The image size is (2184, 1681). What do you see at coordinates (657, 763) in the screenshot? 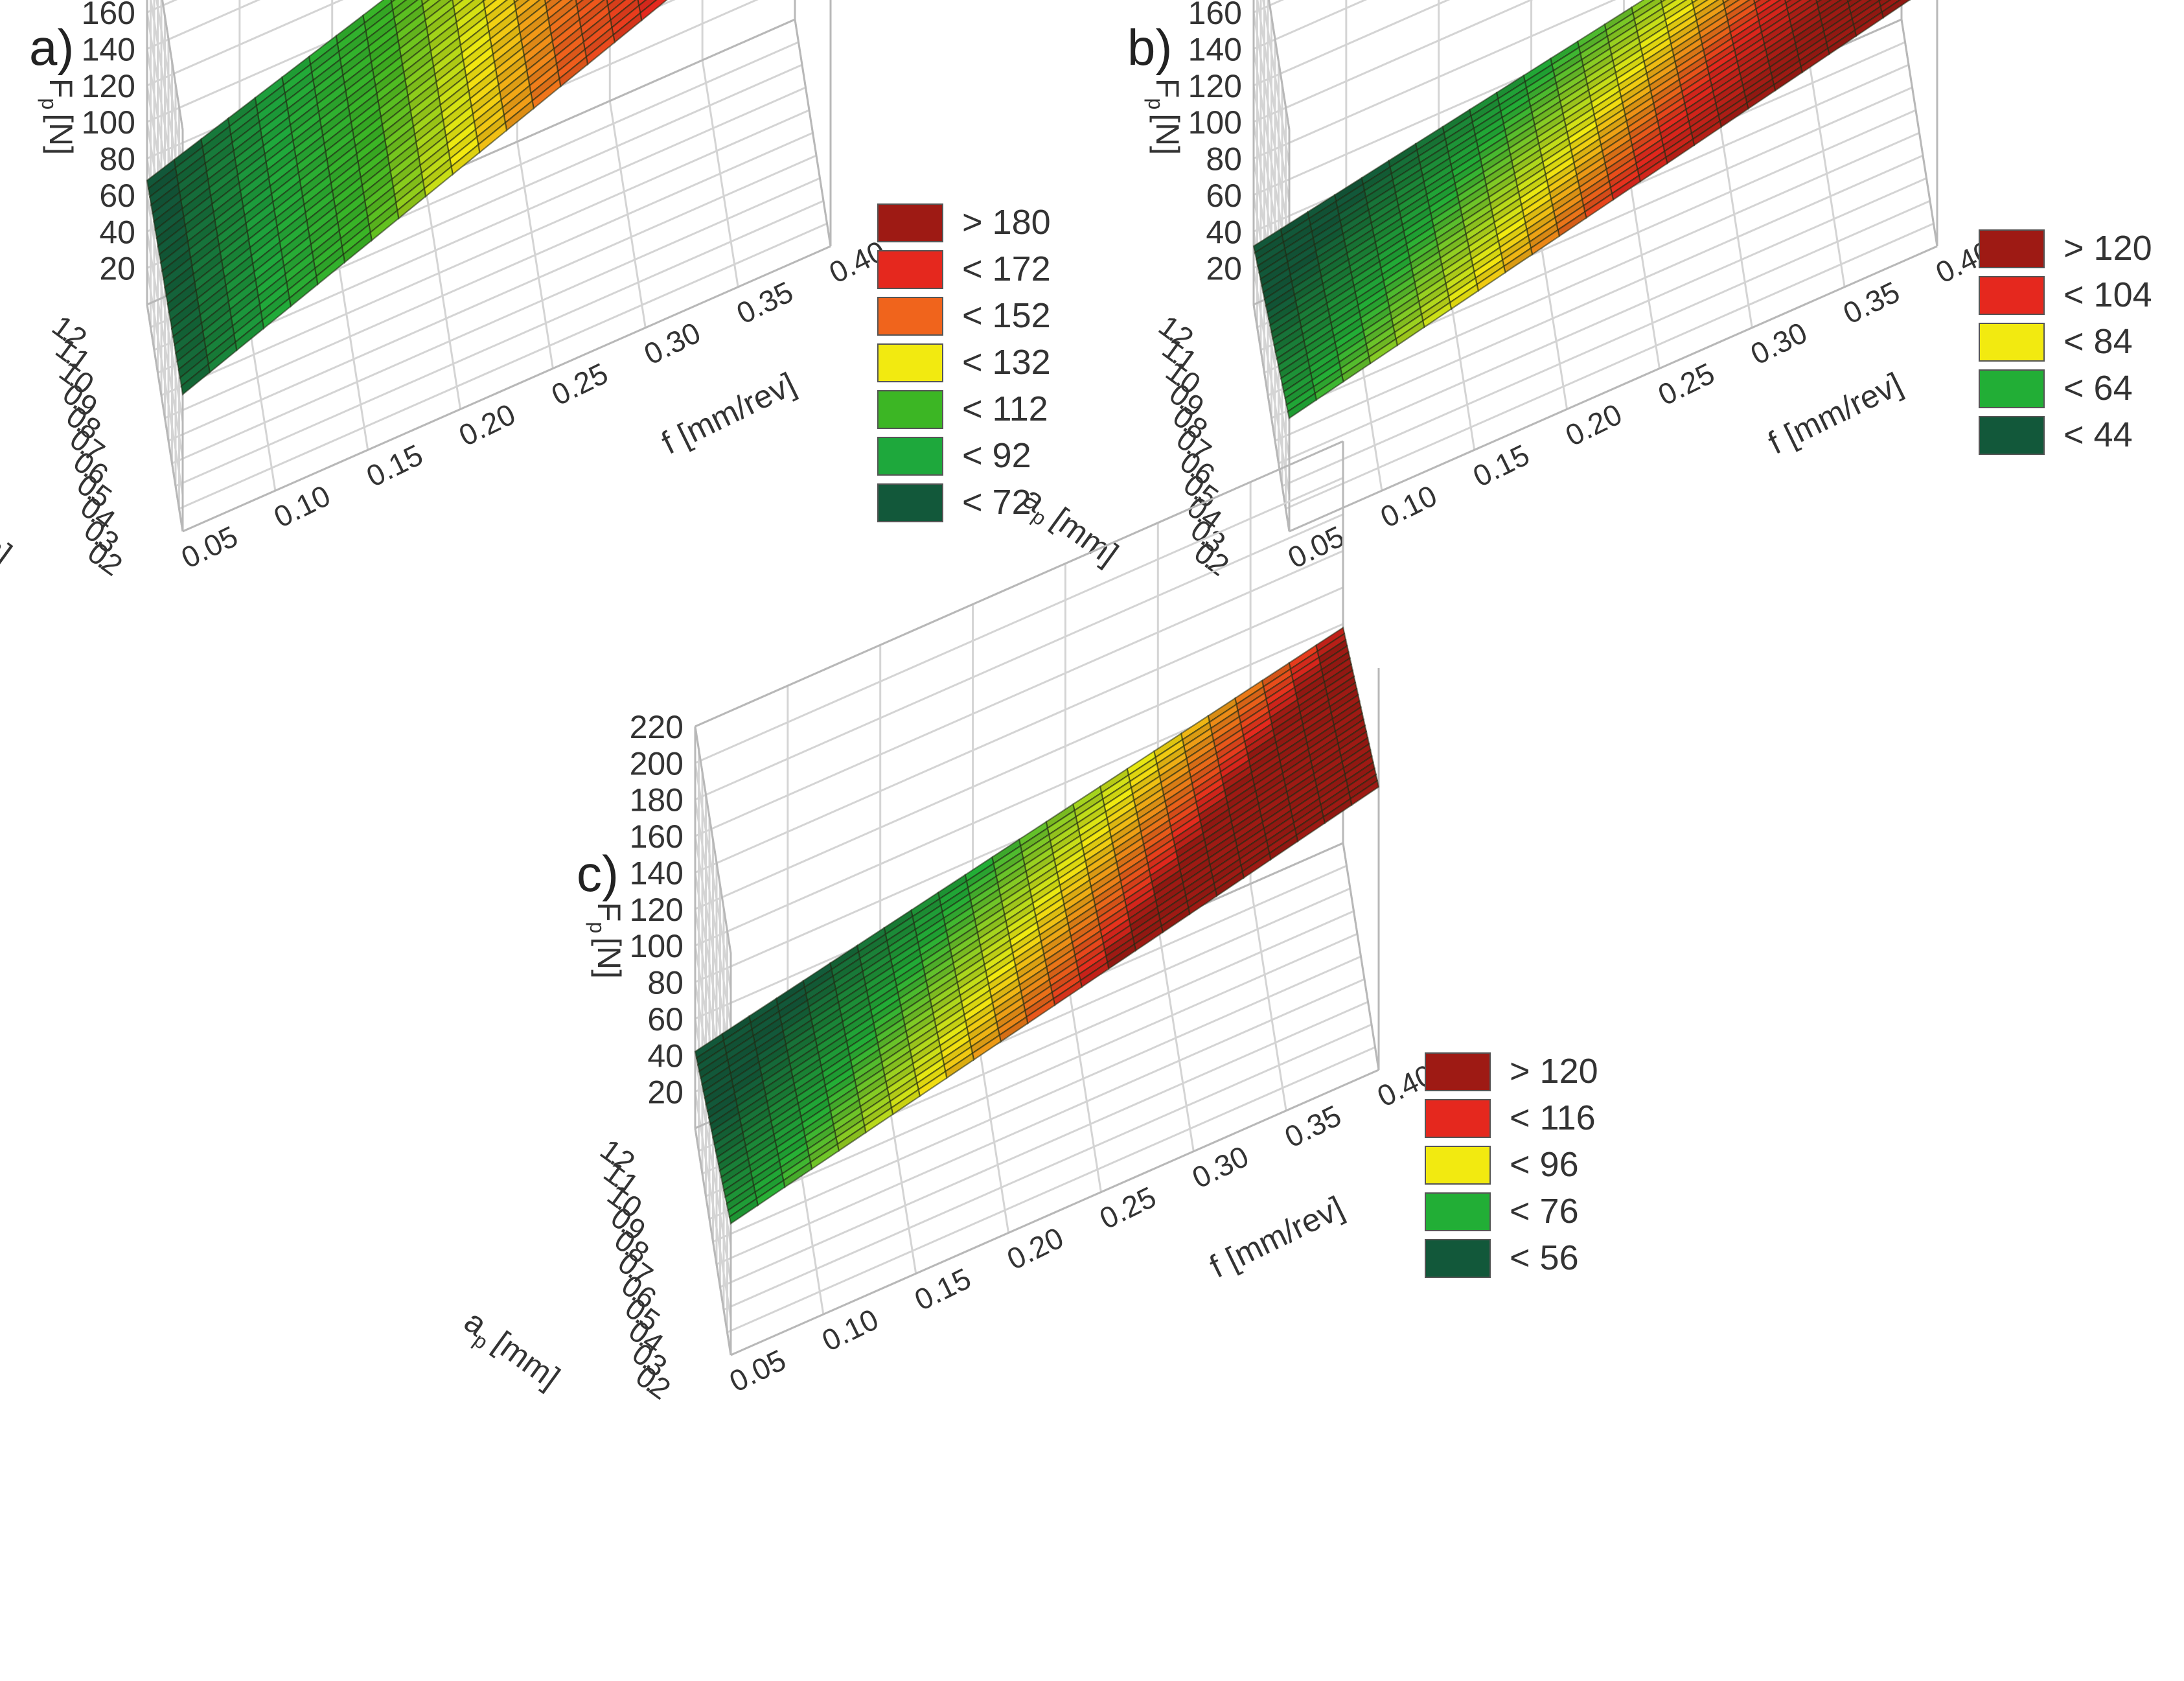
I see `z-tick-label: 200` at bounding box center [657, 763].